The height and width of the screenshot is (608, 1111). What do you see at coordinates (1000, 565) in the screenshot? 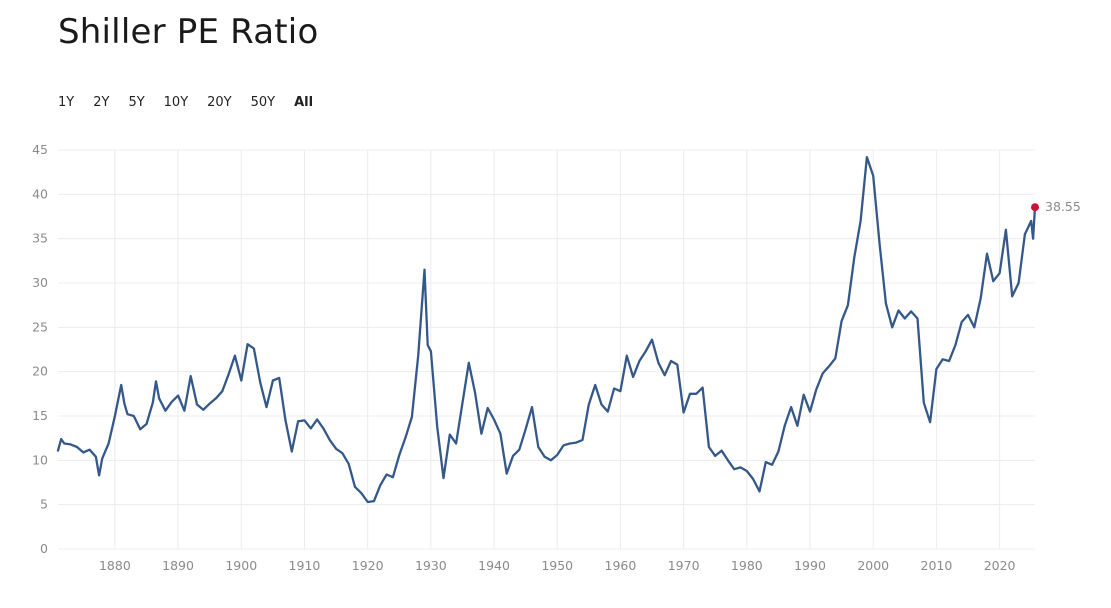
I see `x-tick-label: 2020` at bounding box center [1000, 565].